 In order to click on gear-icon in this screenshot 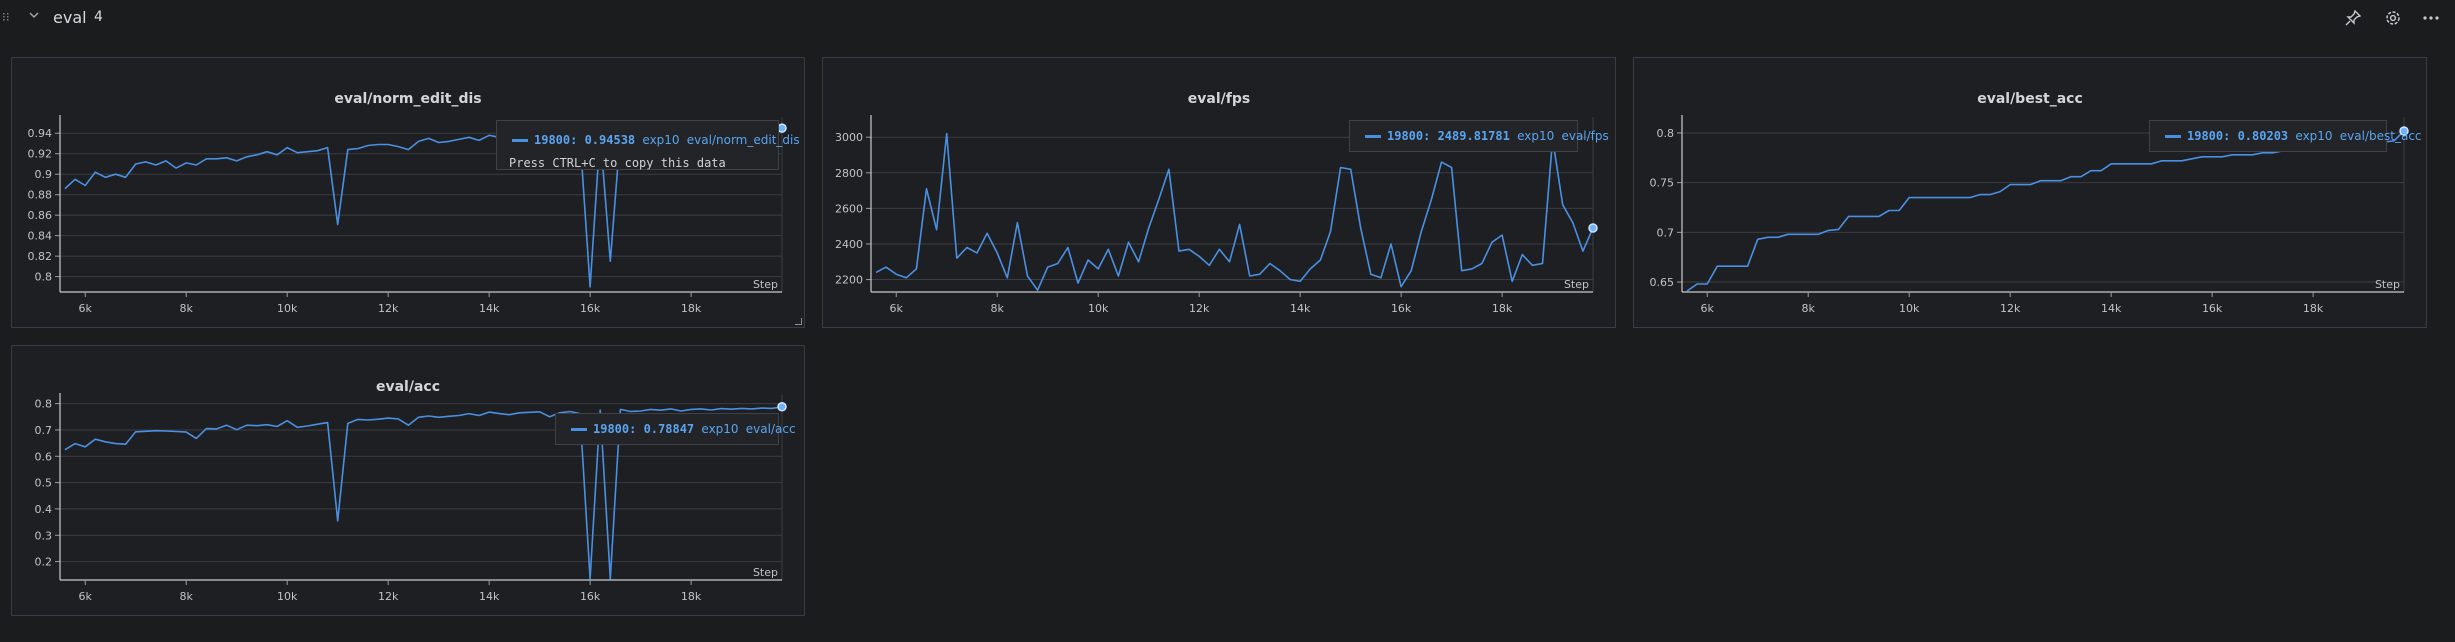, I will do `click(2393, 18)`.